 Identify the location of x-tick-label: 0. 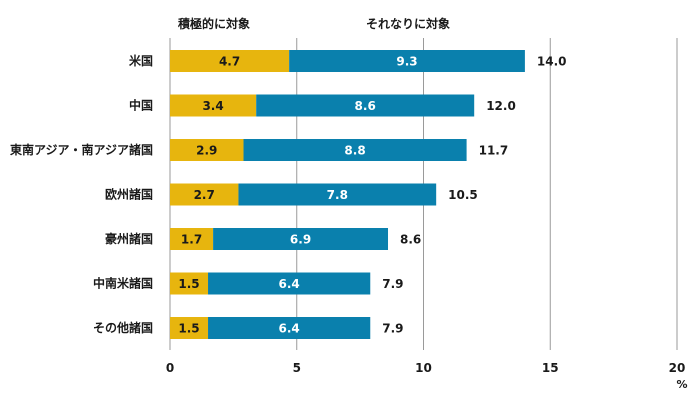
(170, 368).